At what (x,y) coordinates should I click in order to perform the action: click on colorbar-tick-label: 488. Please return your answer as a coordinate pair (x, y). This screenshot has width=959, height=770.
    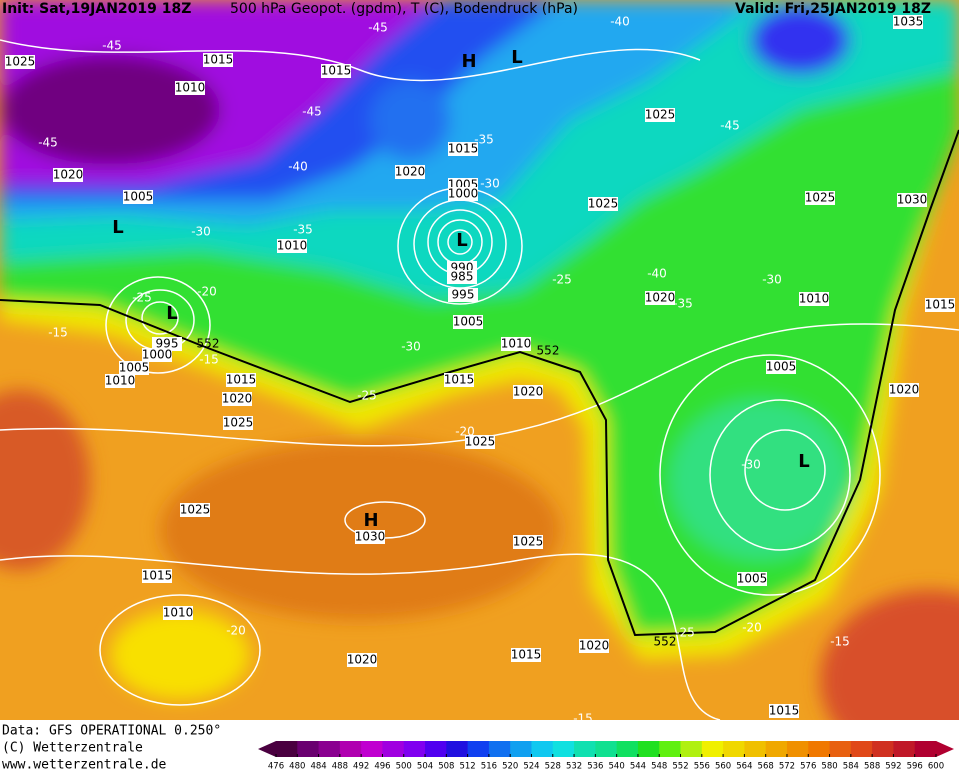
    Looking at the image, I should click on (340, 766).